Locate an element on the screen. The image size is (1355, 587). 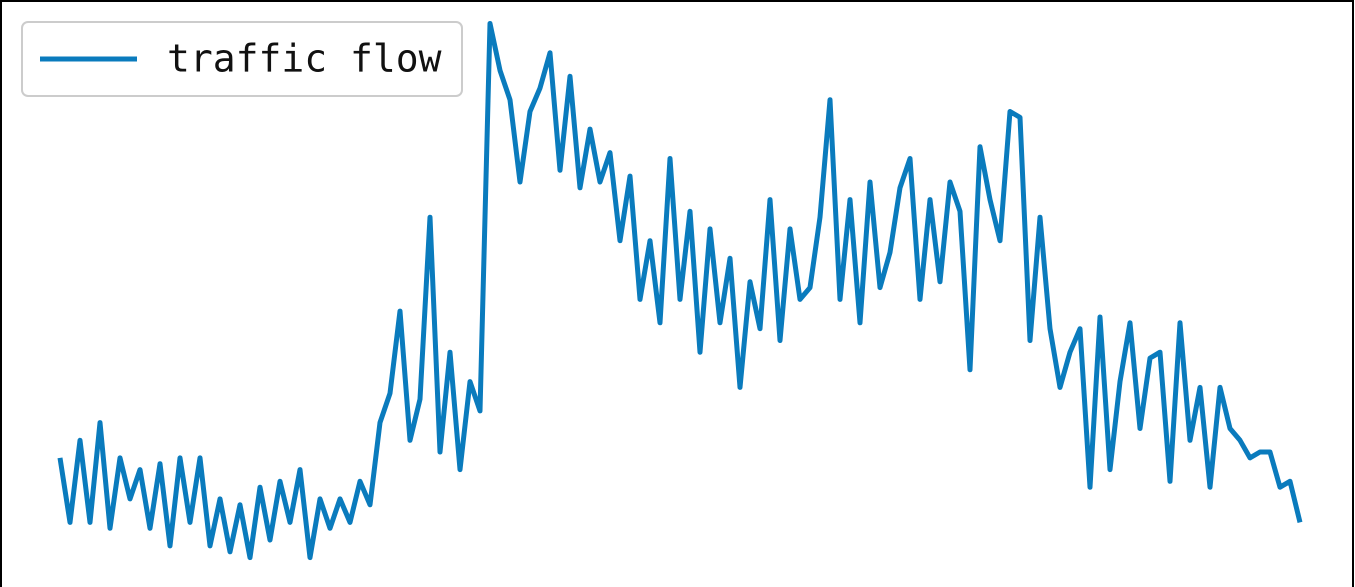
legend-box is located at coordinates (242, 59).